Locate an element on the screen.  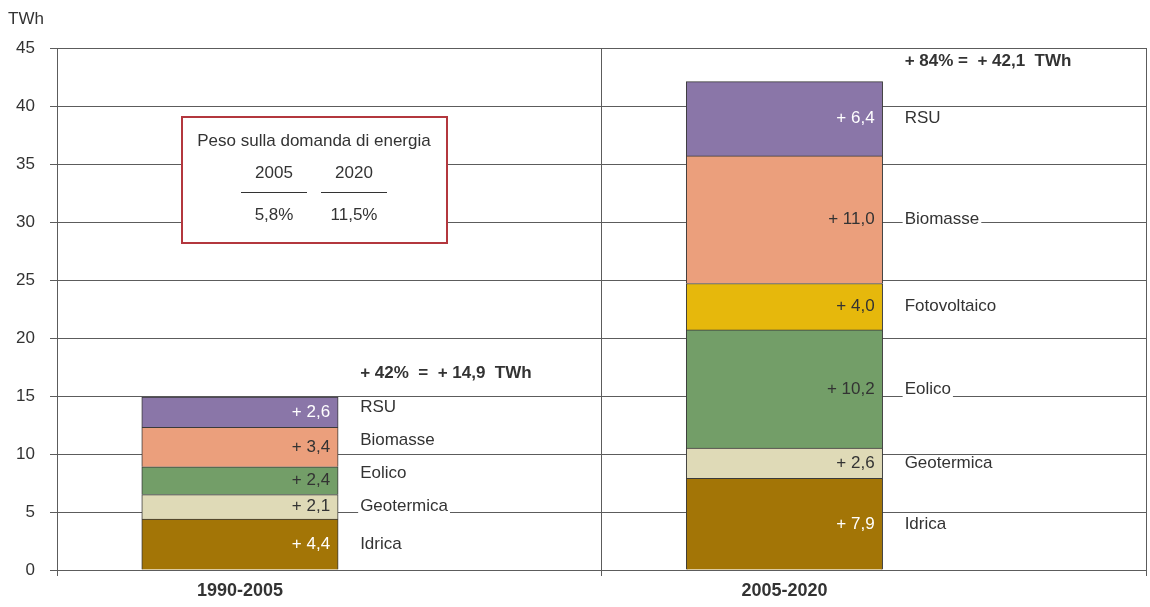
annotation: 5,8% is located at coordinates (274, 215).